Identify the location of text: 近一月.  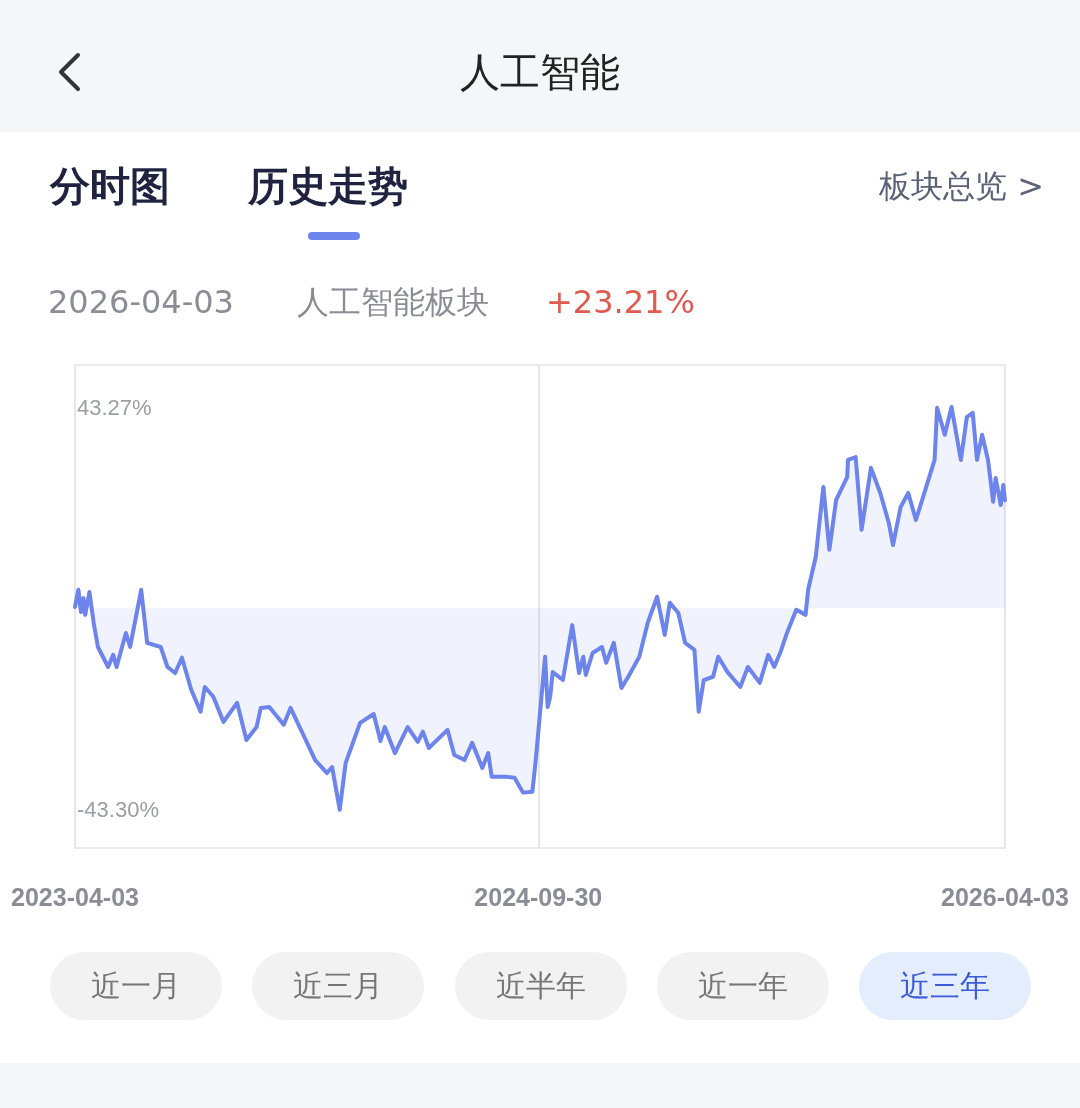
(136, 986).